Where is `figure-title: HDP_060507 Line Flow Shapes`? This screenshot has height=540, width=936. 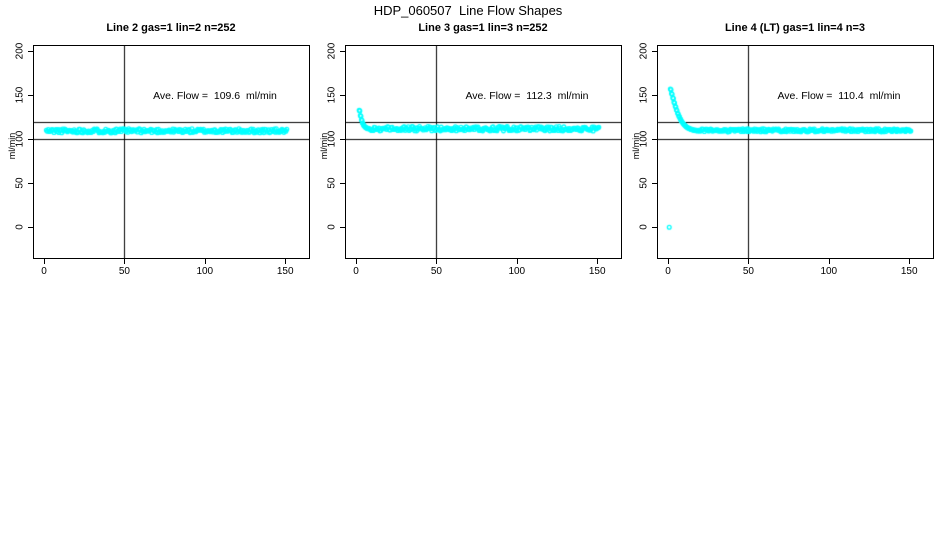 figure-title: HDP_060507 Line Flow Shapes is located at coordinates (468, 10).